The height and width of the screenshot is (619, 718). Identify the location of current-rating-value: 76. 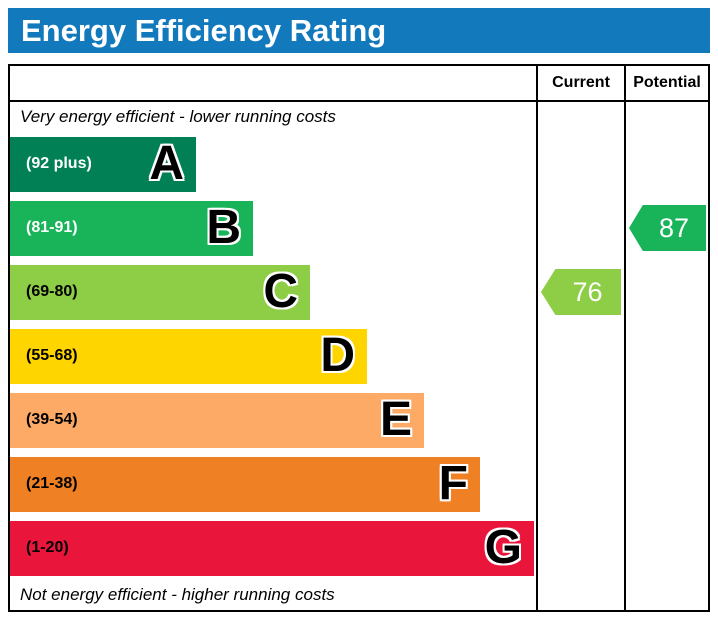
(587, 291).